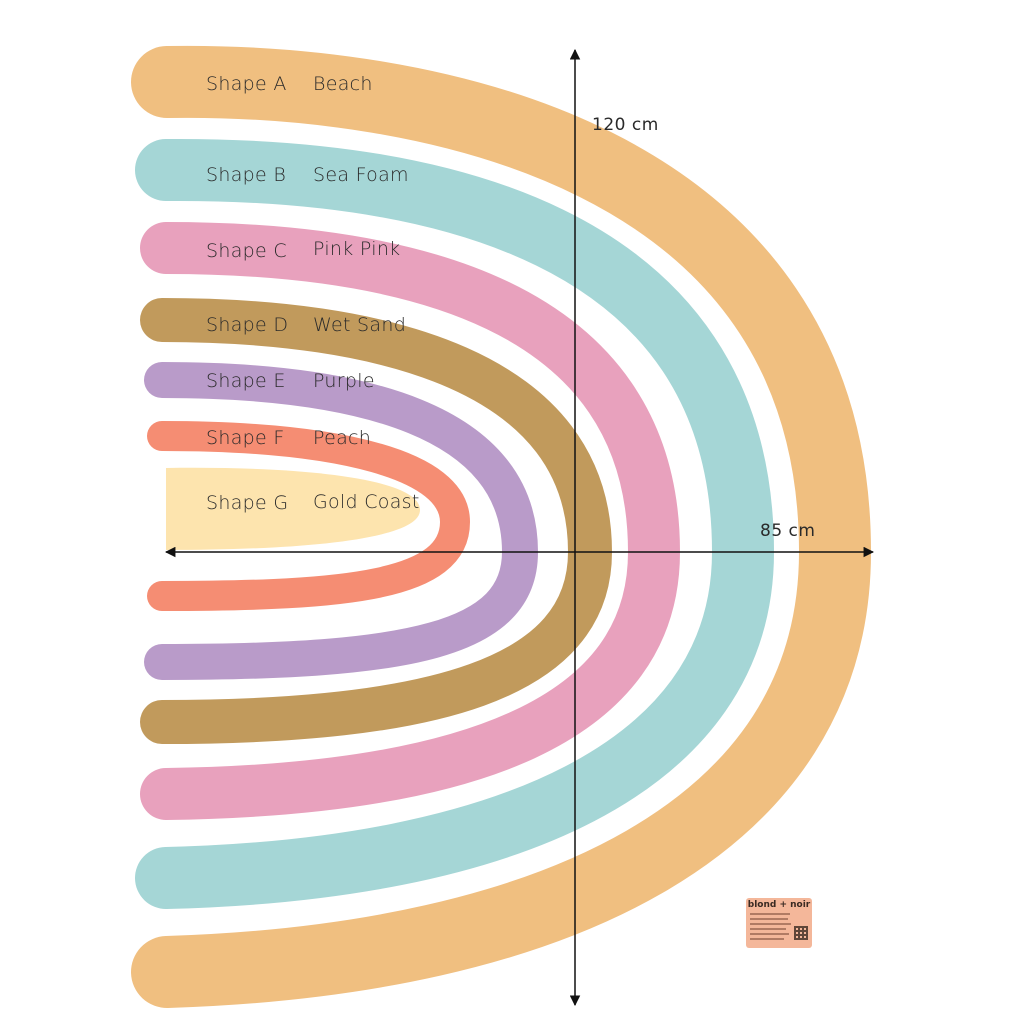  What do you see at coordinates (343, 84) in the screenshot?
I see `shape-a-color-name: Beach` at bounding box center [343, 84].